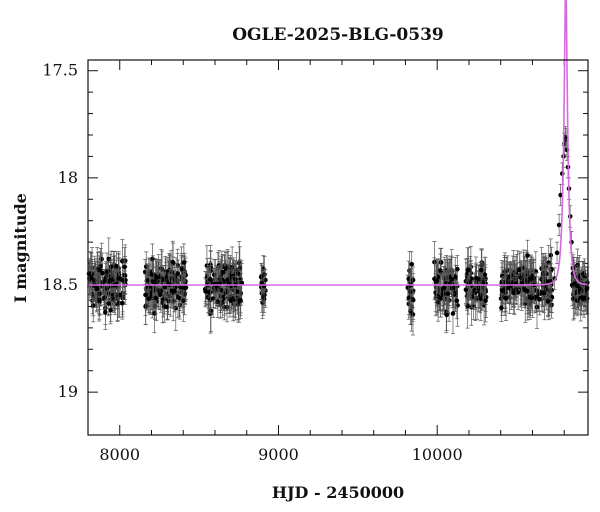  What do you see at coordinates (68, 177) in the screenshot?
I see `y-tick-label: 18` at bounding box center [68, 177].